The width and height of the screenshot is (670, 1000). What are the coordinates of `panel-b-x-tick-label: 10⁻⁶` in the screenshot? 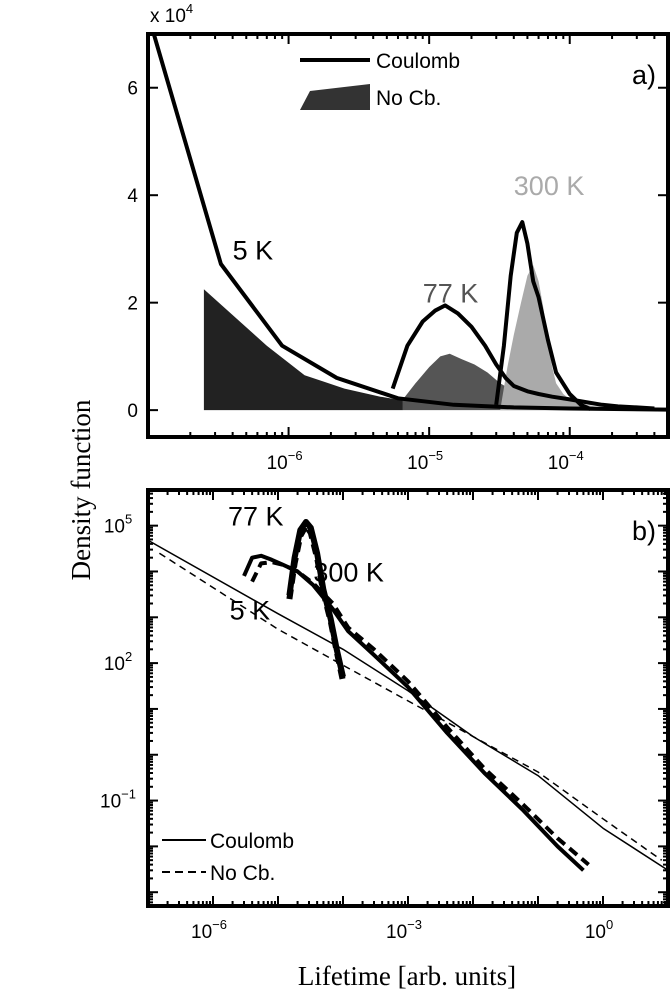 It's located at (209, 930).